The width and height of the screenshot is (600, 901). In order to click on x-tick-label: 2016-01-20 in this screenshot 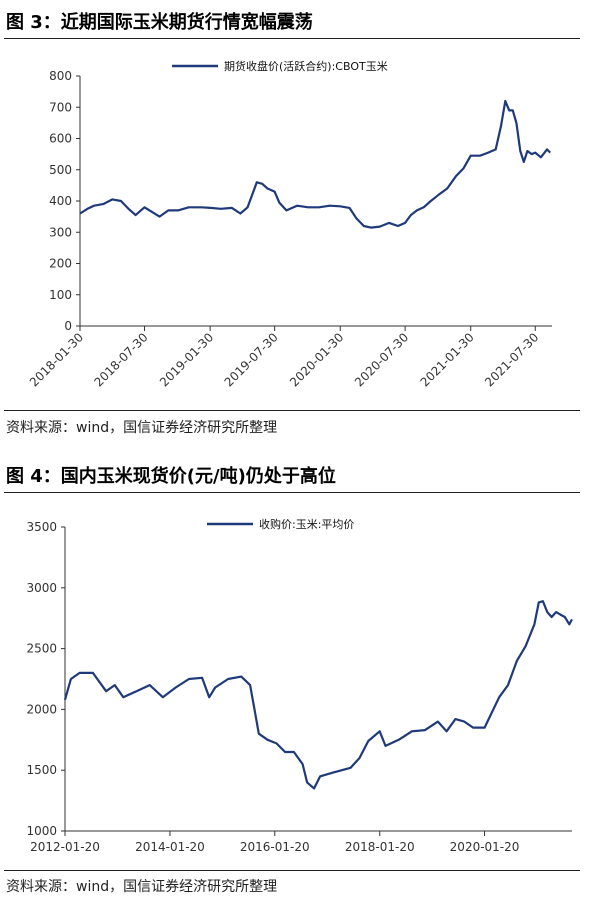, I will do `click(275, 847)`.